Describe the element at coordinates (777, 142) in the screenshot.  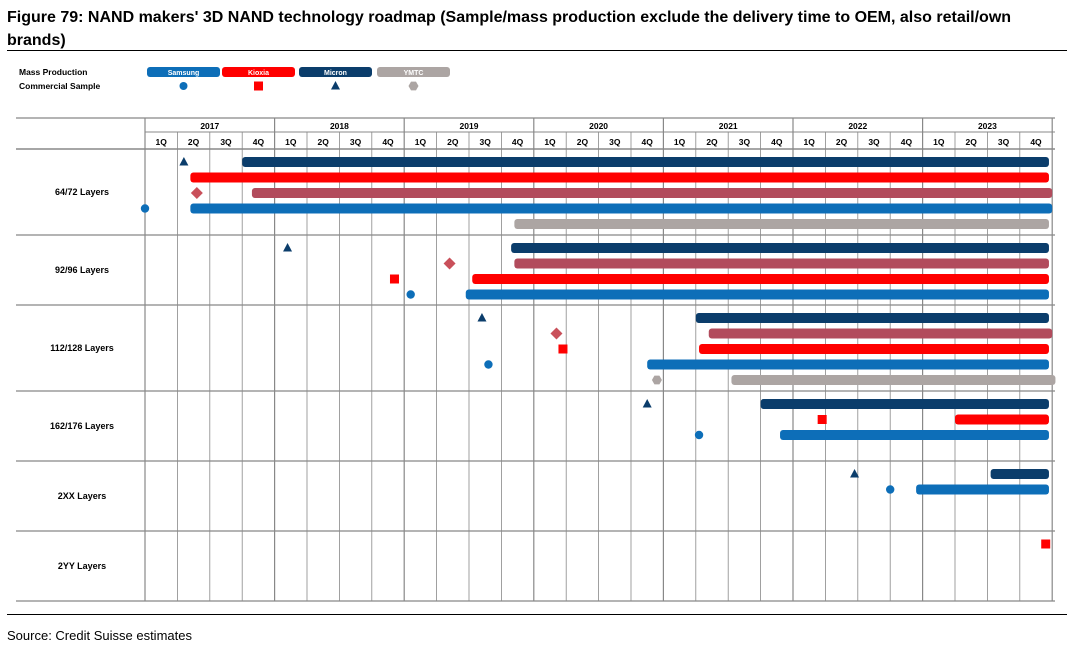
I see `quarter-label-2021-4Q: 4Q` at that location.